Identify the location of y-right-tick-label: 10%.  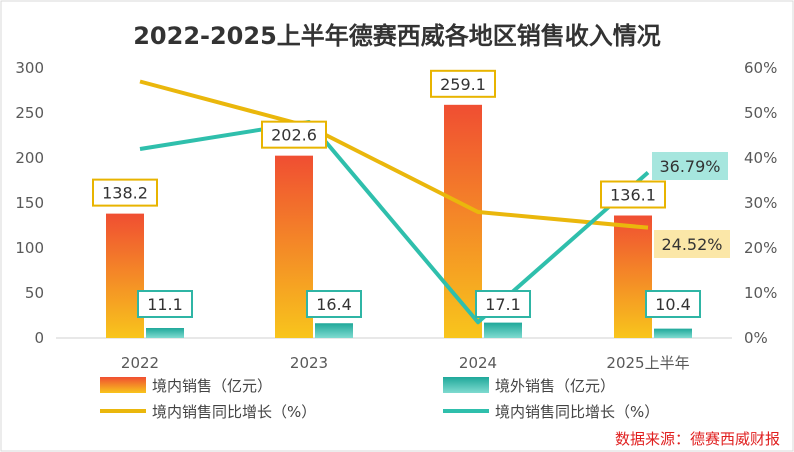
(760, 293).